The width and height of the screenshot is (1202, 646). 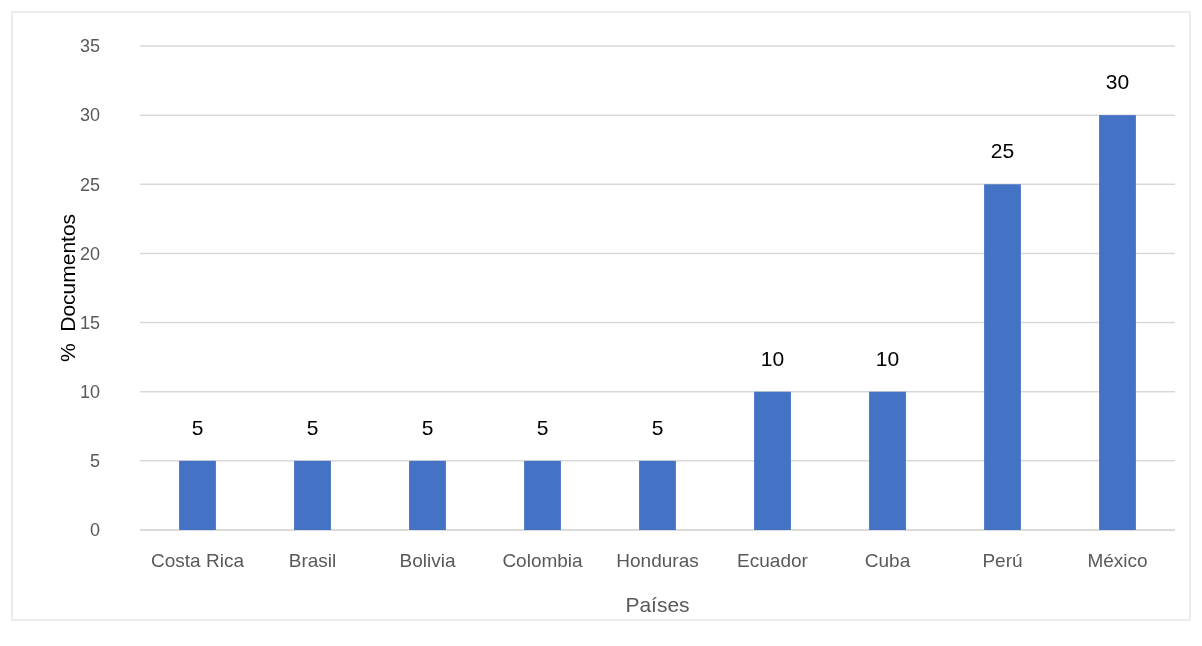 What do you see at coordinates (1117, 82) in the screenshot?
I see `data-label: 30` at bounding box center [1117, 82].